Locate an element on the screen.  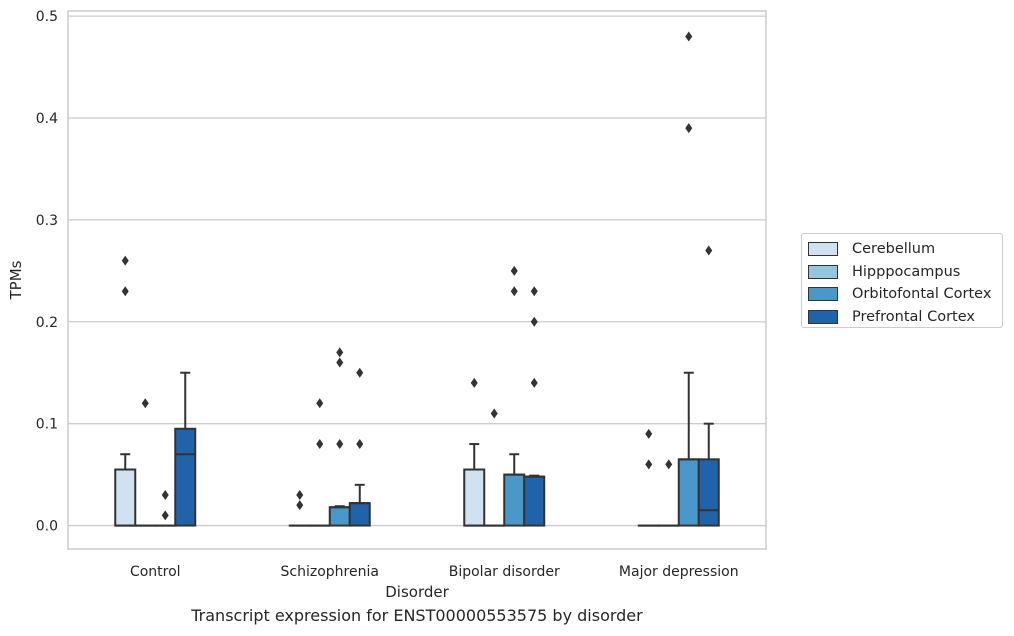
x-tick-label: Bipolar disorder is located at coordinates (504, 572).